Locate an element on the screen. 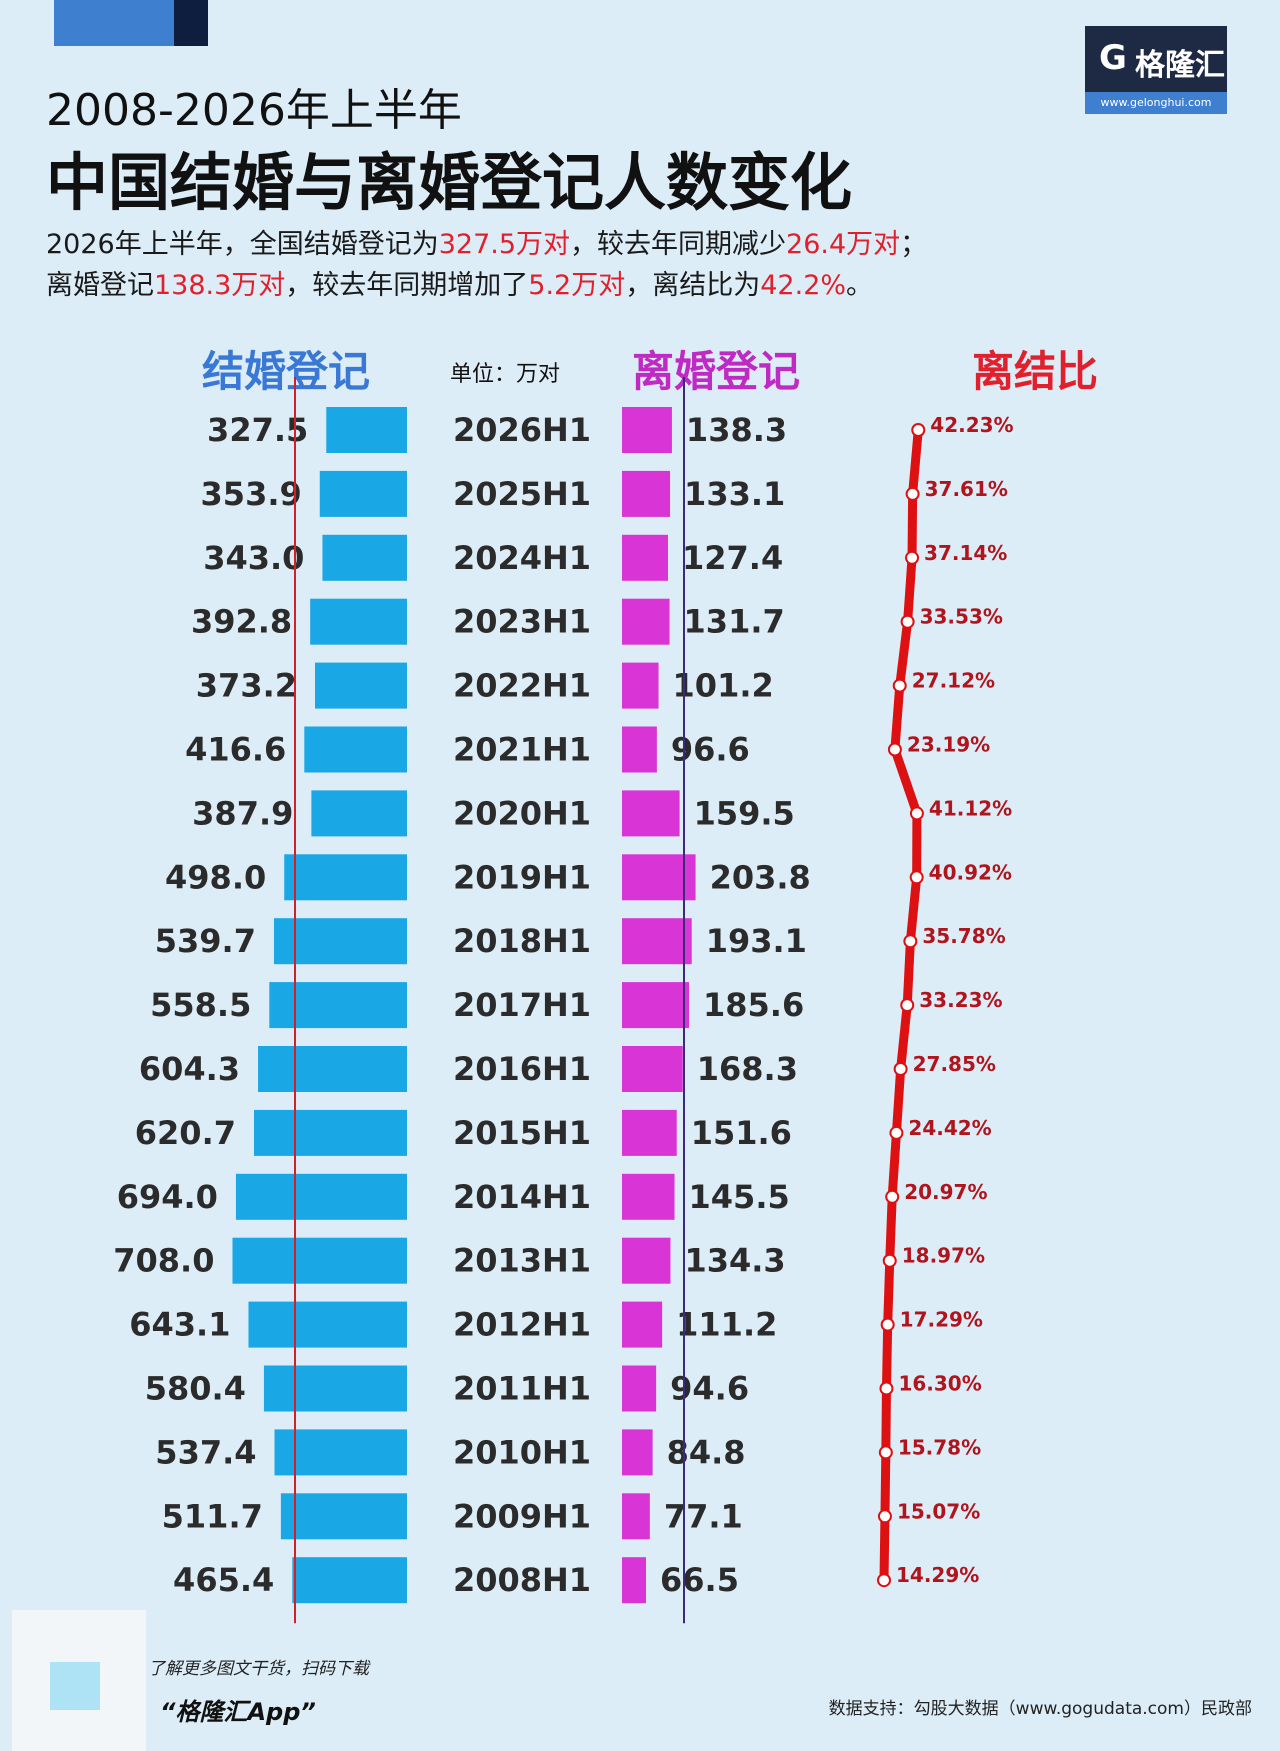  summary-text: 离婚登记 is located at coordinates (100, 285).